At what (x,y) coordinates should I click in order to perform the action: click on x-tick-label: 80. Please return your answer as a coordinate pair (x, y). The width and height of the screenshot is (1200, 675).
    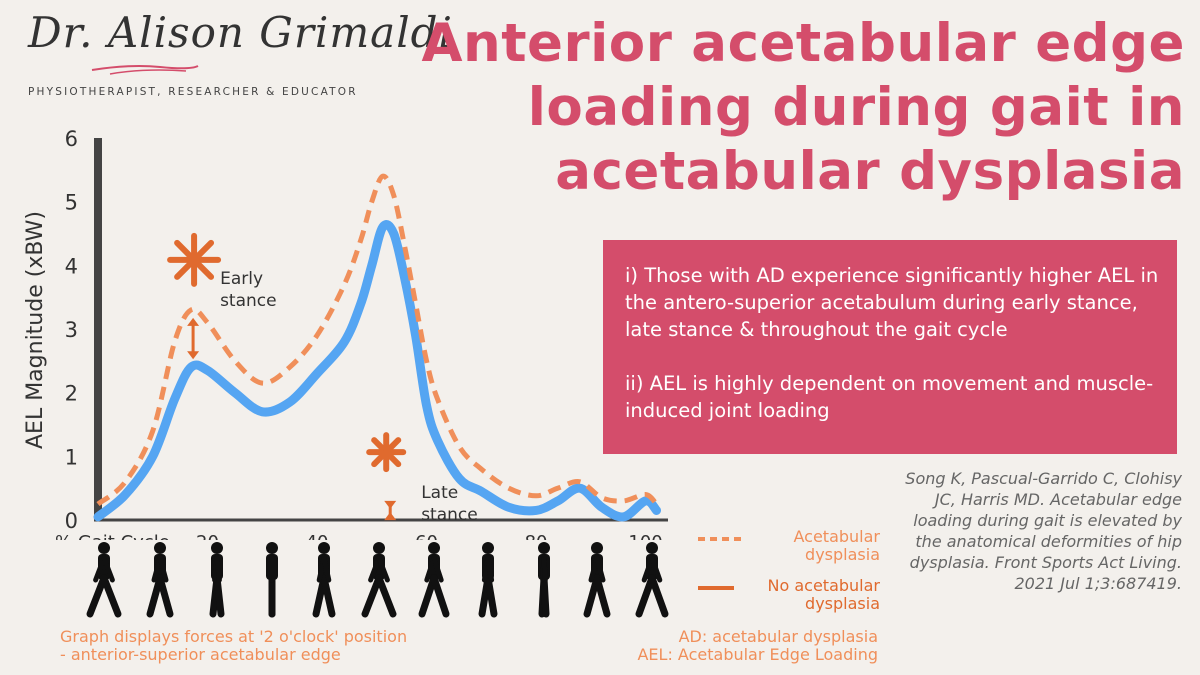
    Looking at the image, I should click on (536, 536).